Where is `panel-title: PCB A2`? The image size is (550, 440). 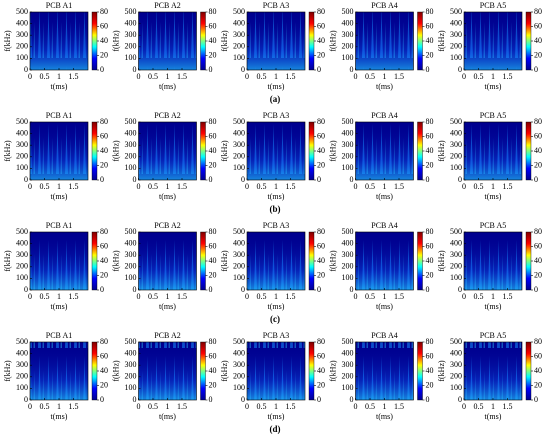 panel-title: PCB A2 is located at coordinates (167, 225).